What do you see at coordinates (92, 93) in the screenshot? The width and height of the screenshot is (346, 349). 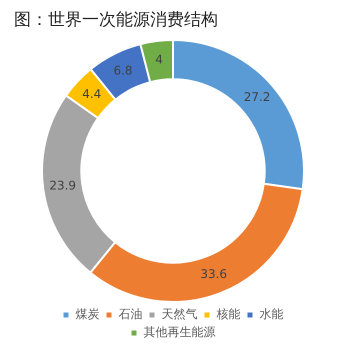 I see `data-label: 4.4` at bounding box center [92, 93].